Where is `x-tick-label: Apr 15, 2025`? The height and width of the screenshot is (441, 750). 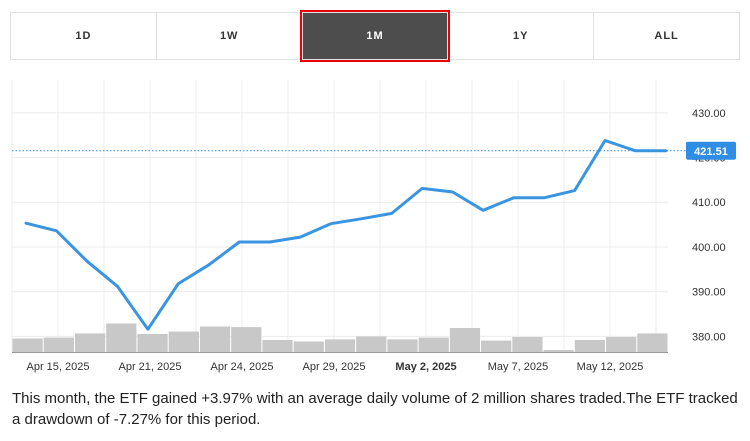
x-tick-label: Apr 15, 2025 is located at coordinates (58, 367).